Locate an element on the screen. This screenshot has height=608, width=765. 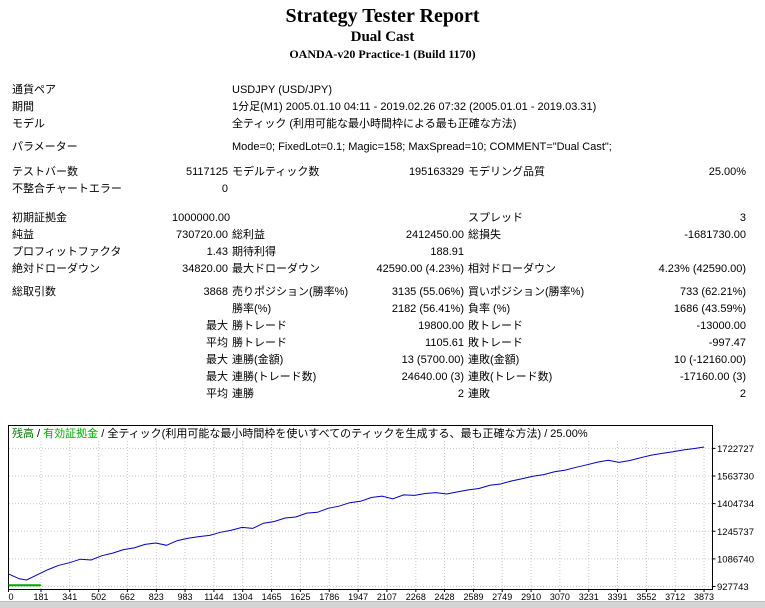
table-row: モデル 全ティック (利用可能な最小時間枠による最も正確な方法) is located at coordinates (379, 124).